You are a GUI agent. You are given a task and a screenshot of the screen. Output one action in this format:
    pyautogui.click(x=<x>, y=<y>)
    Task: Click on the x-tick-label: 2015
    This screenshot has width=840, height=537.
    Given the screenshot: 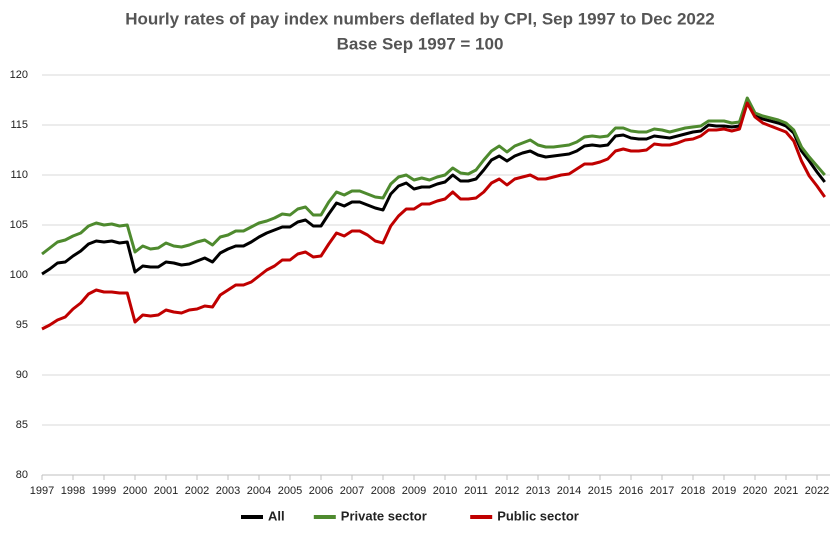 What is the action you would take?
    pyautogui.click(x=600, y=491)
    